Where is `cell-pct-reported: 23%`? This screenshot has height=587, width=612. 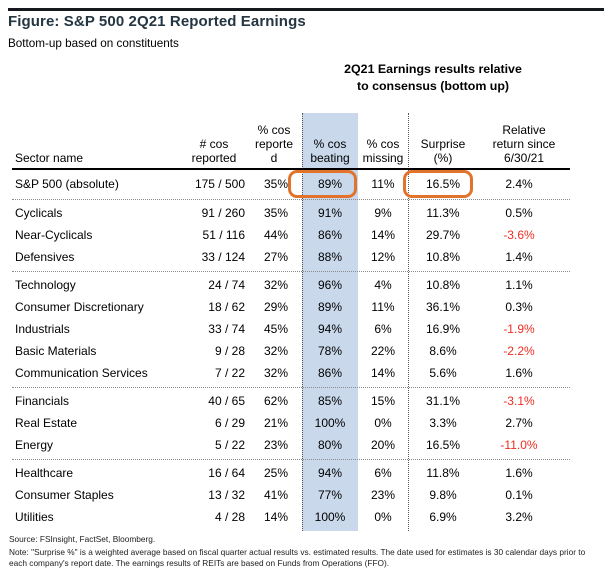 cell-pct-reported: 23% is located at coordinates (275, 445).